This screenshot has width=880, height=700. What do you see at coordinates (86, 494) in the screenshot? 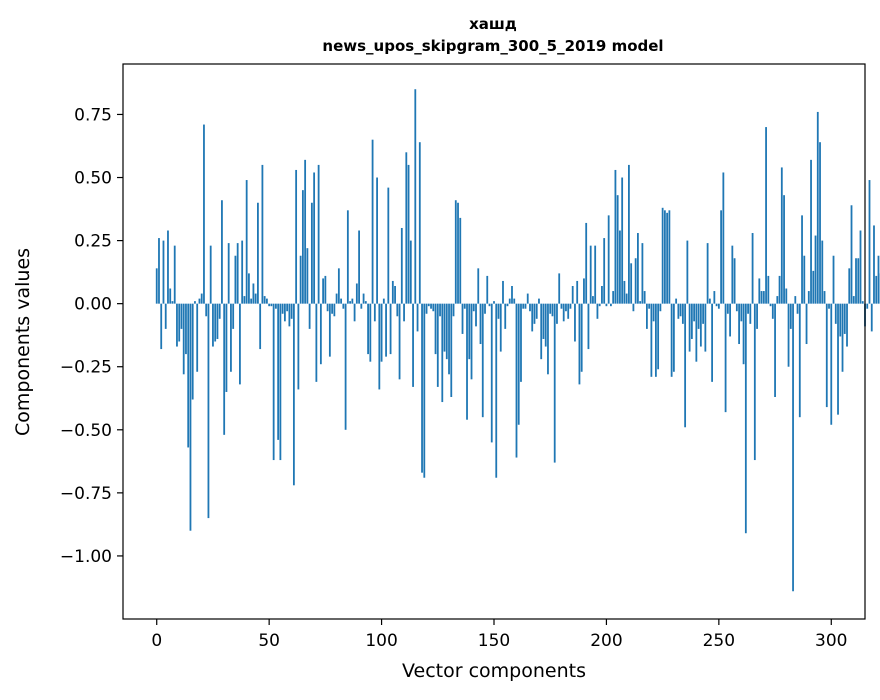
I see `y-tick-label: −0.75` at bounding box center [86, 494].